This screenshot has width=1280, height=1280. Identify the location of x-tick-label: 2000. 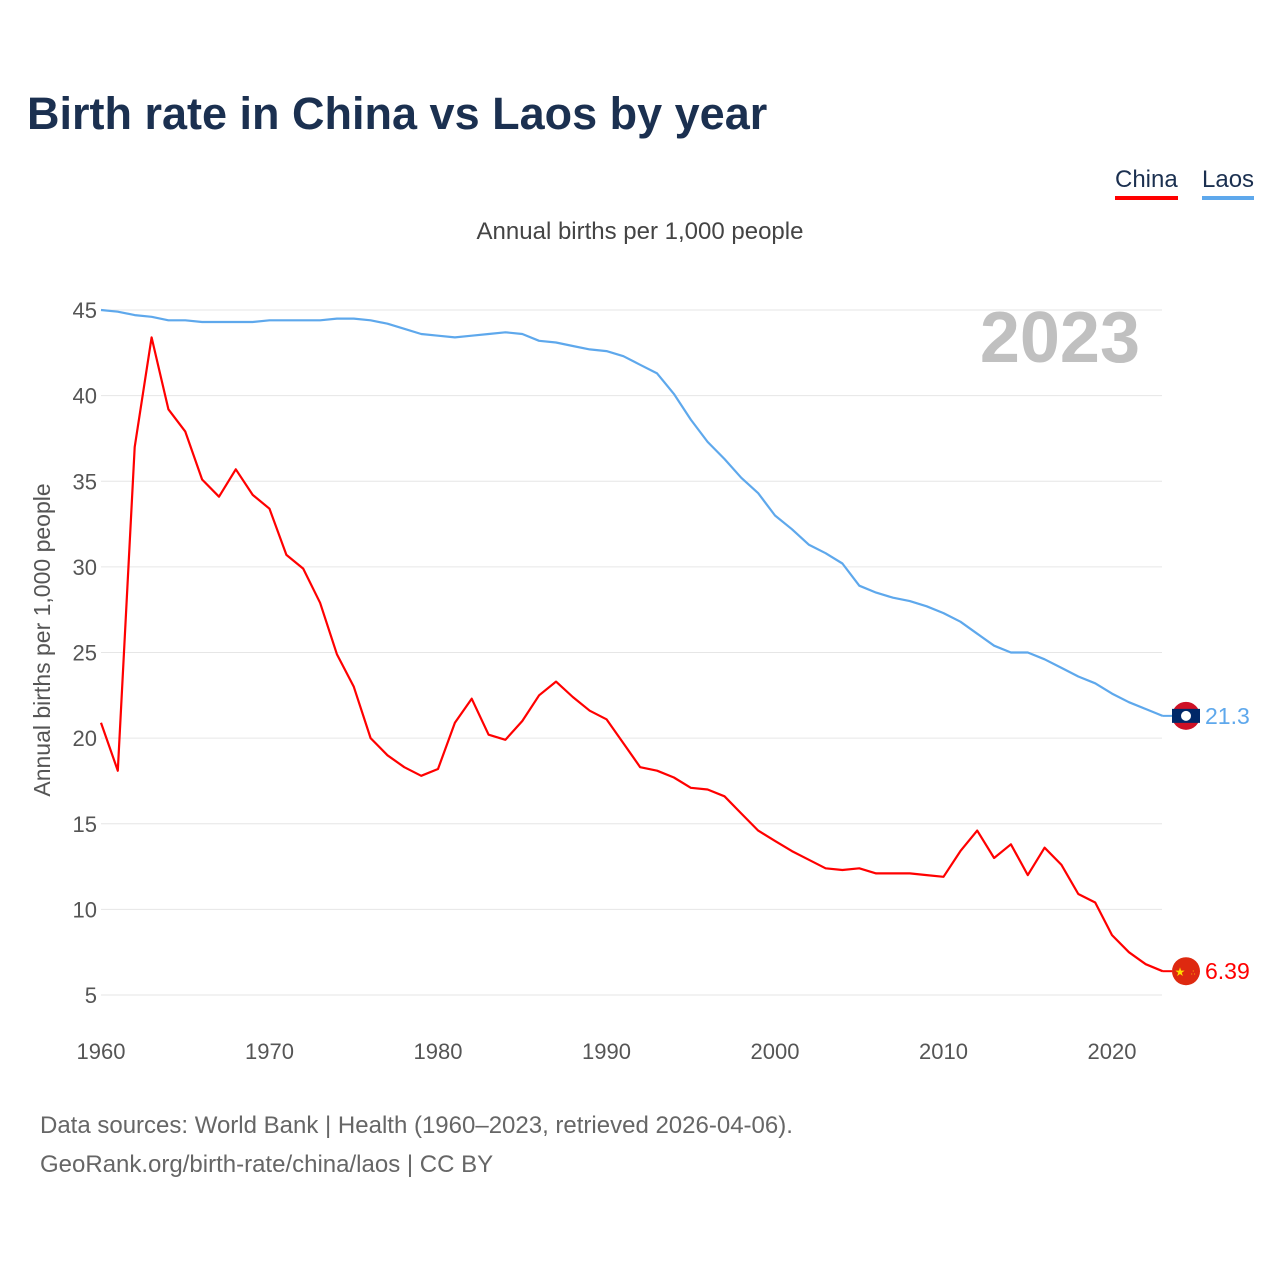
(775, 1051).